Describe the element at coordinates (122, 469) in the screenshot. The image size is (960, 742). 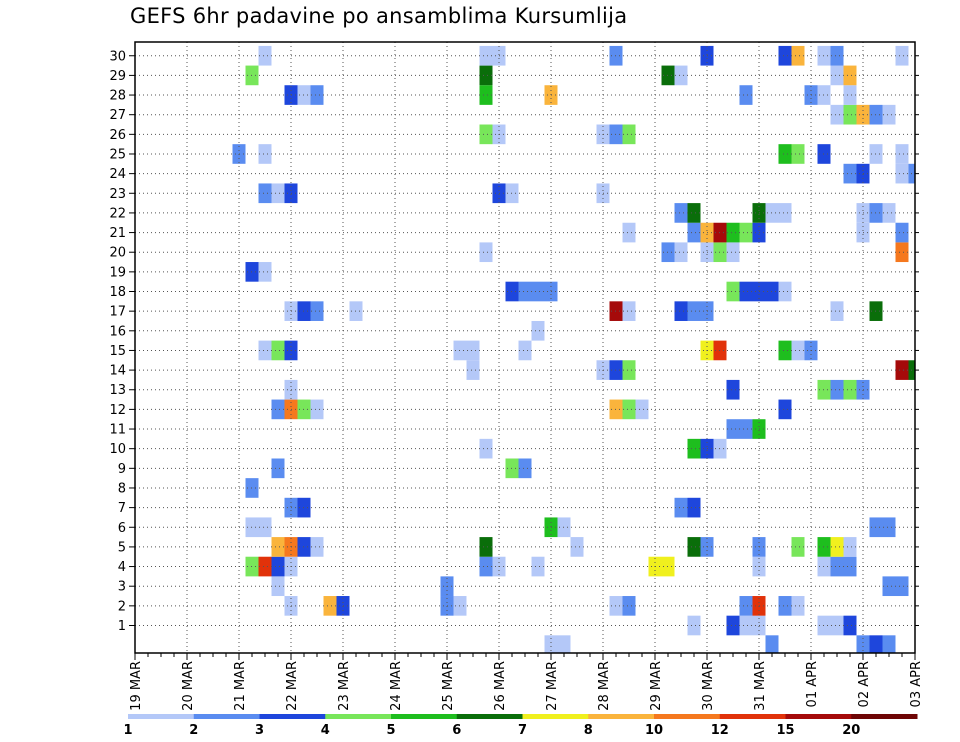
I see `y-tick-label: 9` at that location.